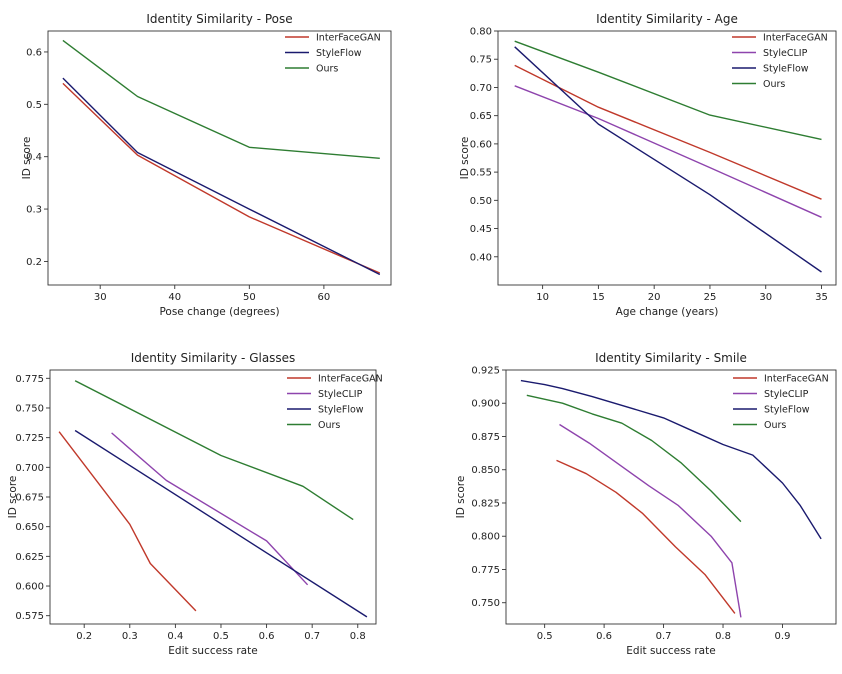 The image size is (842, 674). I want to click on x-tick-label: 35, so click(821, 297).